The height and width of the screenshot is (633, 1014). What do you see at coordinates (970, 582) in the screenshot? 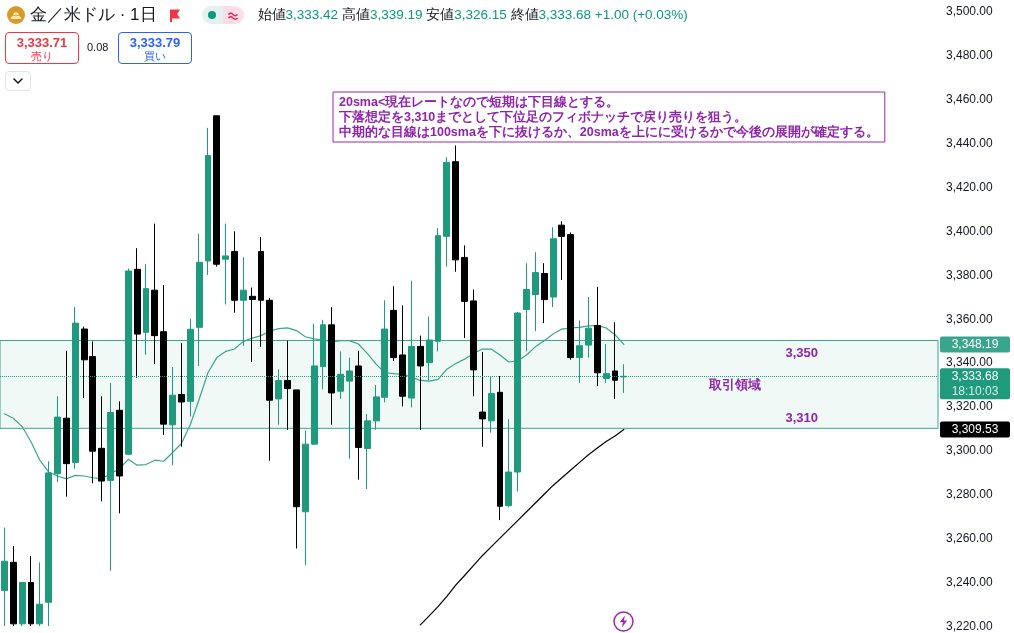
I see `y-tick-label: 3,240.00` at bounding box center [970, 582].